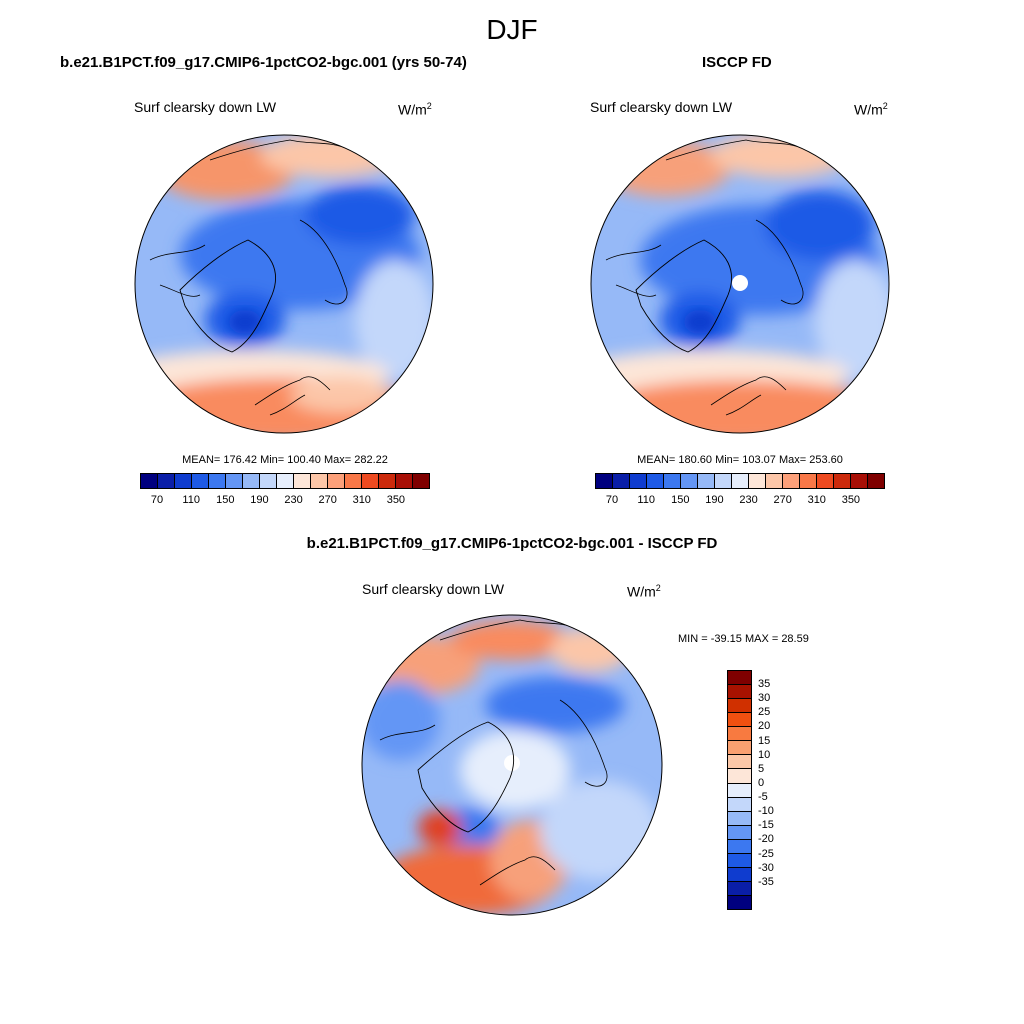 The height and width of the screenshot is (1024, 1024). Describe the element at coordinates (764, 726) in the screenshot. I see `colorbar-tick-label: 20` at that location.